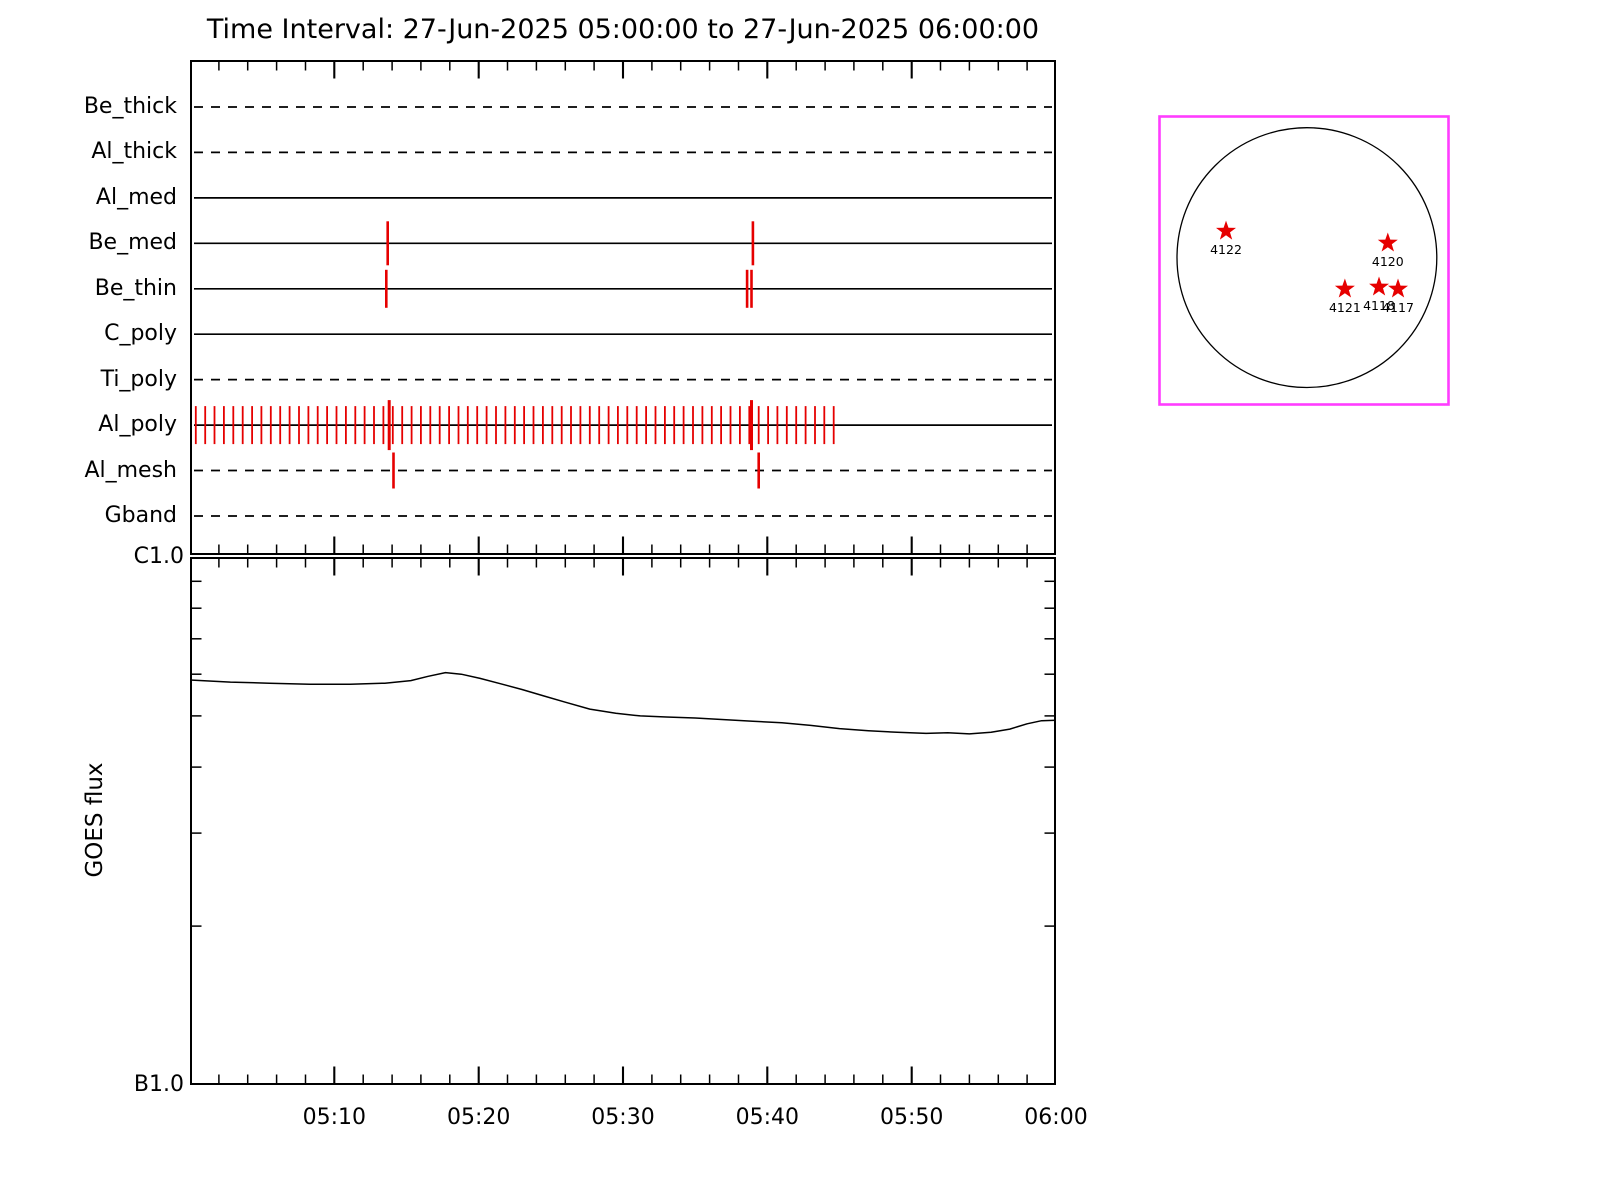 This screenshot has height=1200, width=1600. Describe the element at coordinates (911, 1117) in the screenshot. I see `time-tick-label-05-50: 05:50` at that location.